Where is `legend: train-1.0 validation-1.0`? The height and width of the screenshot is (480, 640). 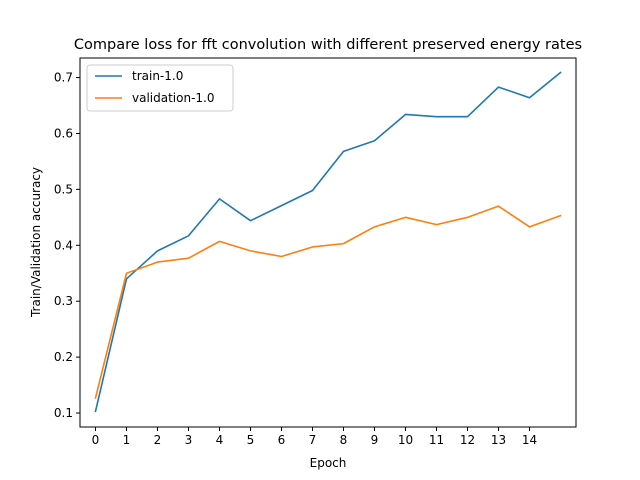 legend: train-1.0 validation-1.0 is located at coordinates (160, 88).